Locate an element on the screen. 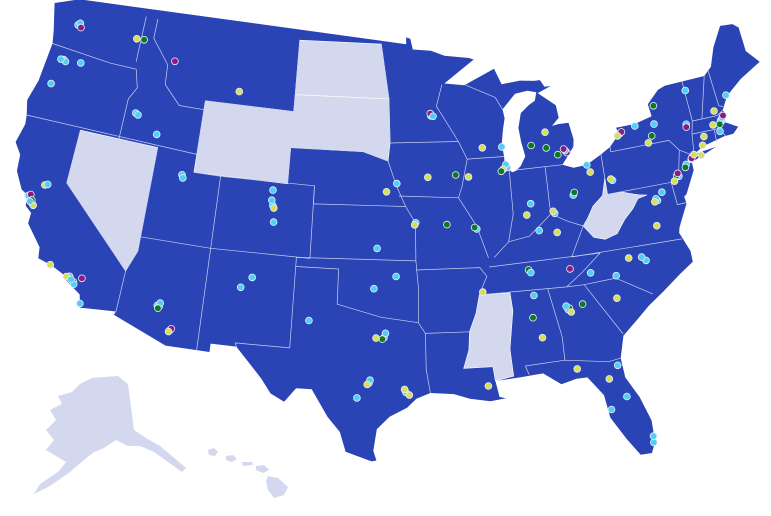  island-hawaii is located at coordinates (277, 487).